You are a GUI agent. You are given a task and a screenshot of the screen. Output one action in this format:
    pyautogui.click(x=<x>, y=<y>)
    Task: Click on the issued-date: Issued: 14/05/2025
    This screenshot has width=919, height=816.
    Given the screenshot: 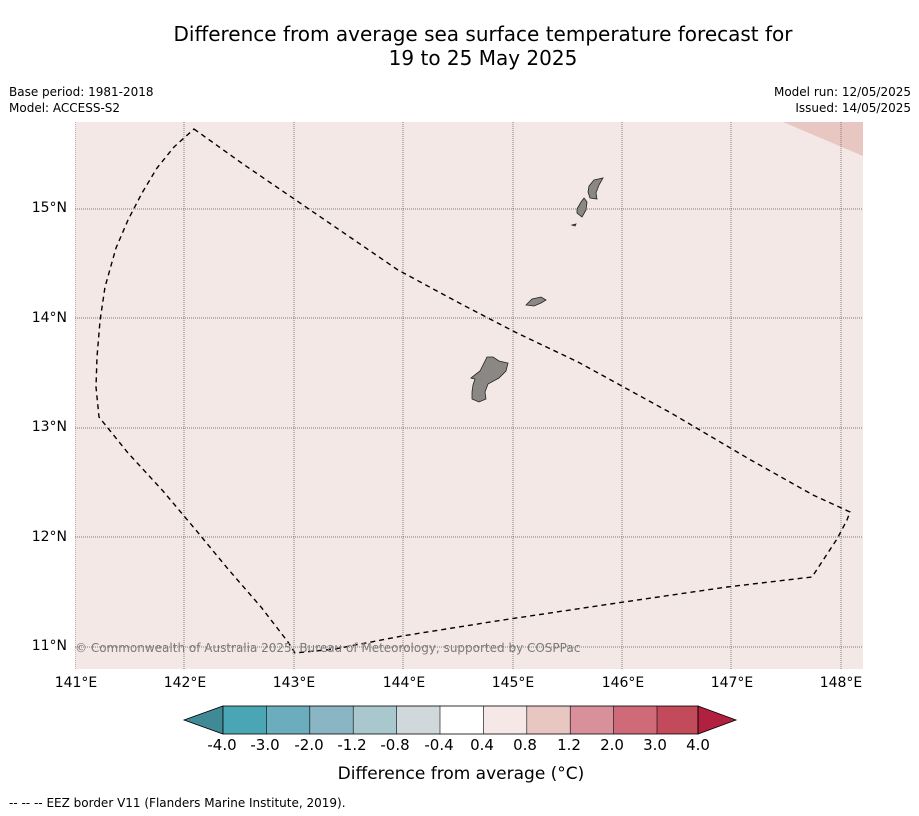 What is the action you would take?
    pyautogui.click(x=853, y=108)
    